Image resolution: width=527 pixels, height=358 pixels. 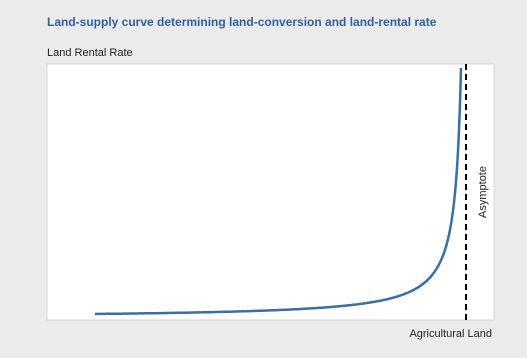 I want to click on annotation: Asymptote, so click(x=483, y=192).